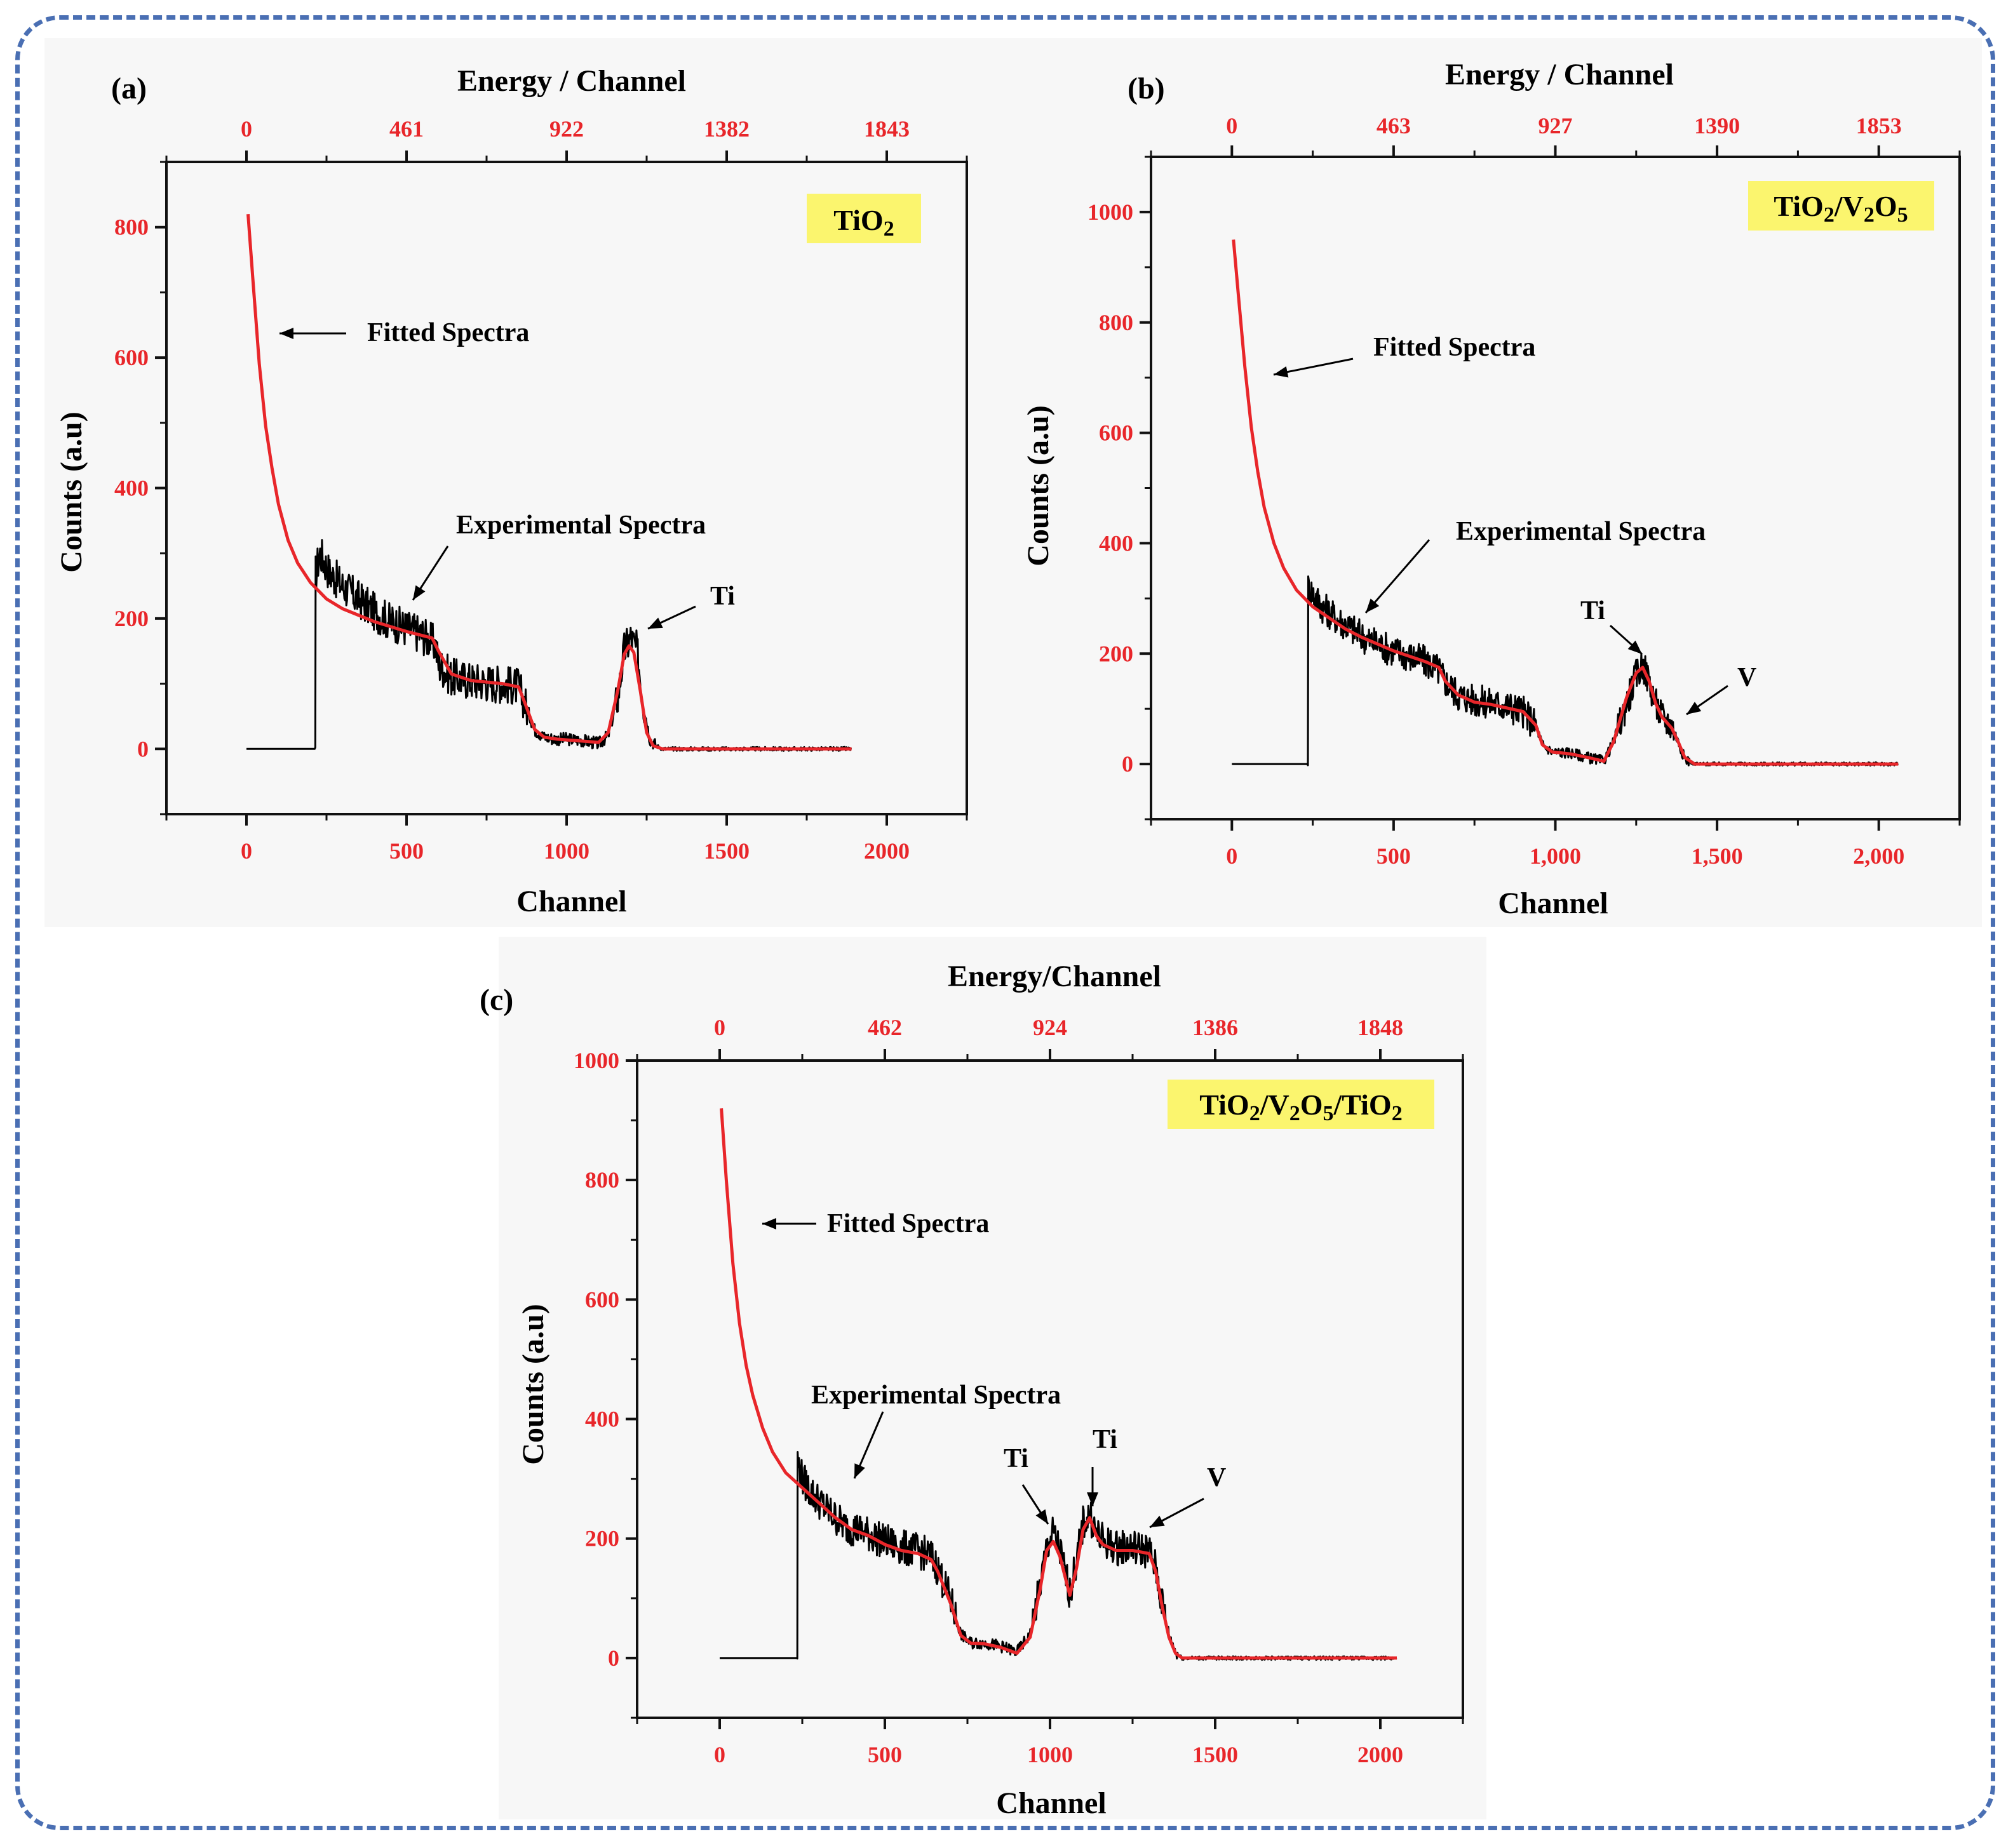  What do you see at coordinates (571, 81) in the screenshot?
I see `panel-a-top-axis-title: Energy / Channel` at bounding box center [571, 81].